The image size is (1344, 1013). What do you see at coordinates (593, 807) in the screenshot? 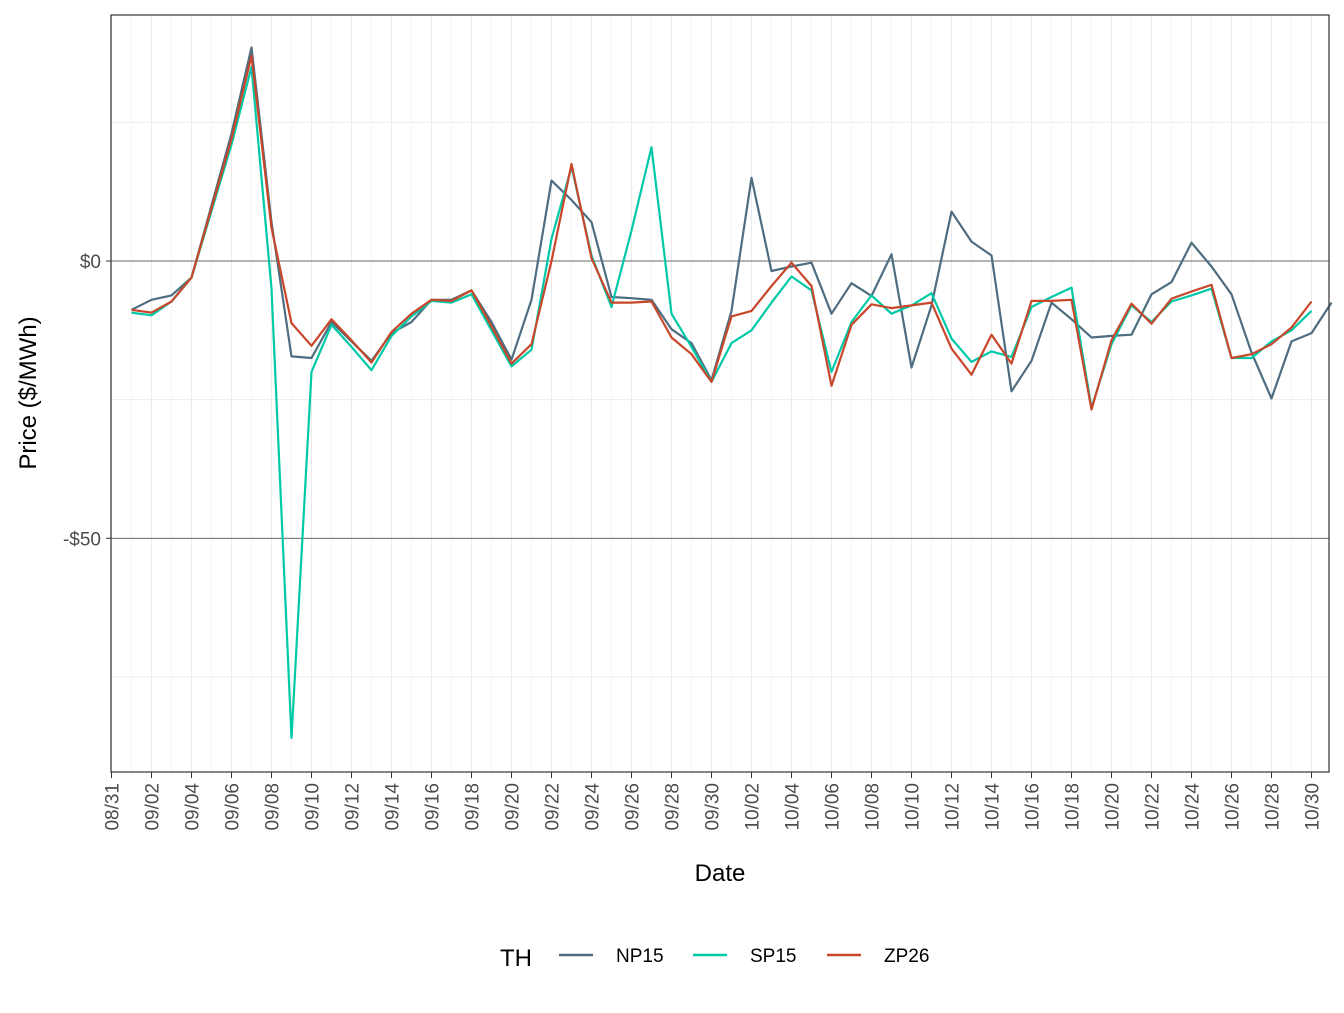
I see `x-tick-label: 09/24` at bounding box center [593, 807].